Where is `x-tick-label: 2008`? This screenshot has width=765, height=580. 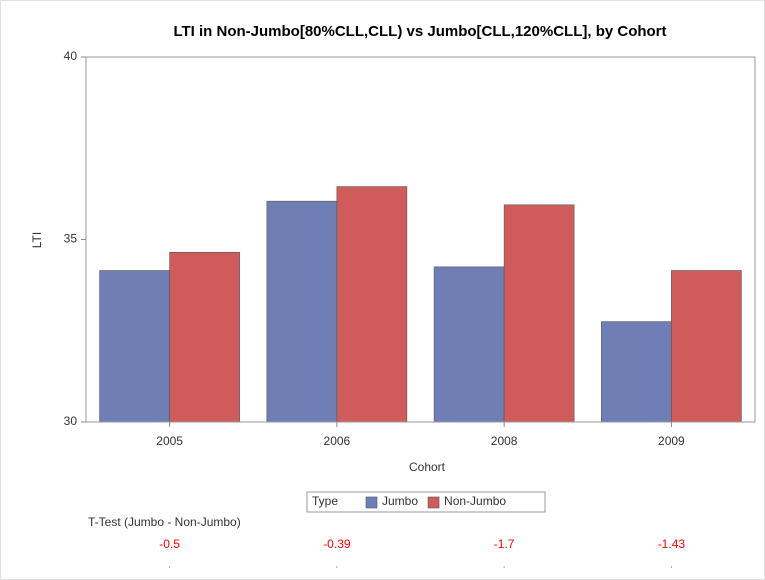 x-tick-label: 2008 is located at coordinates (504, 441).